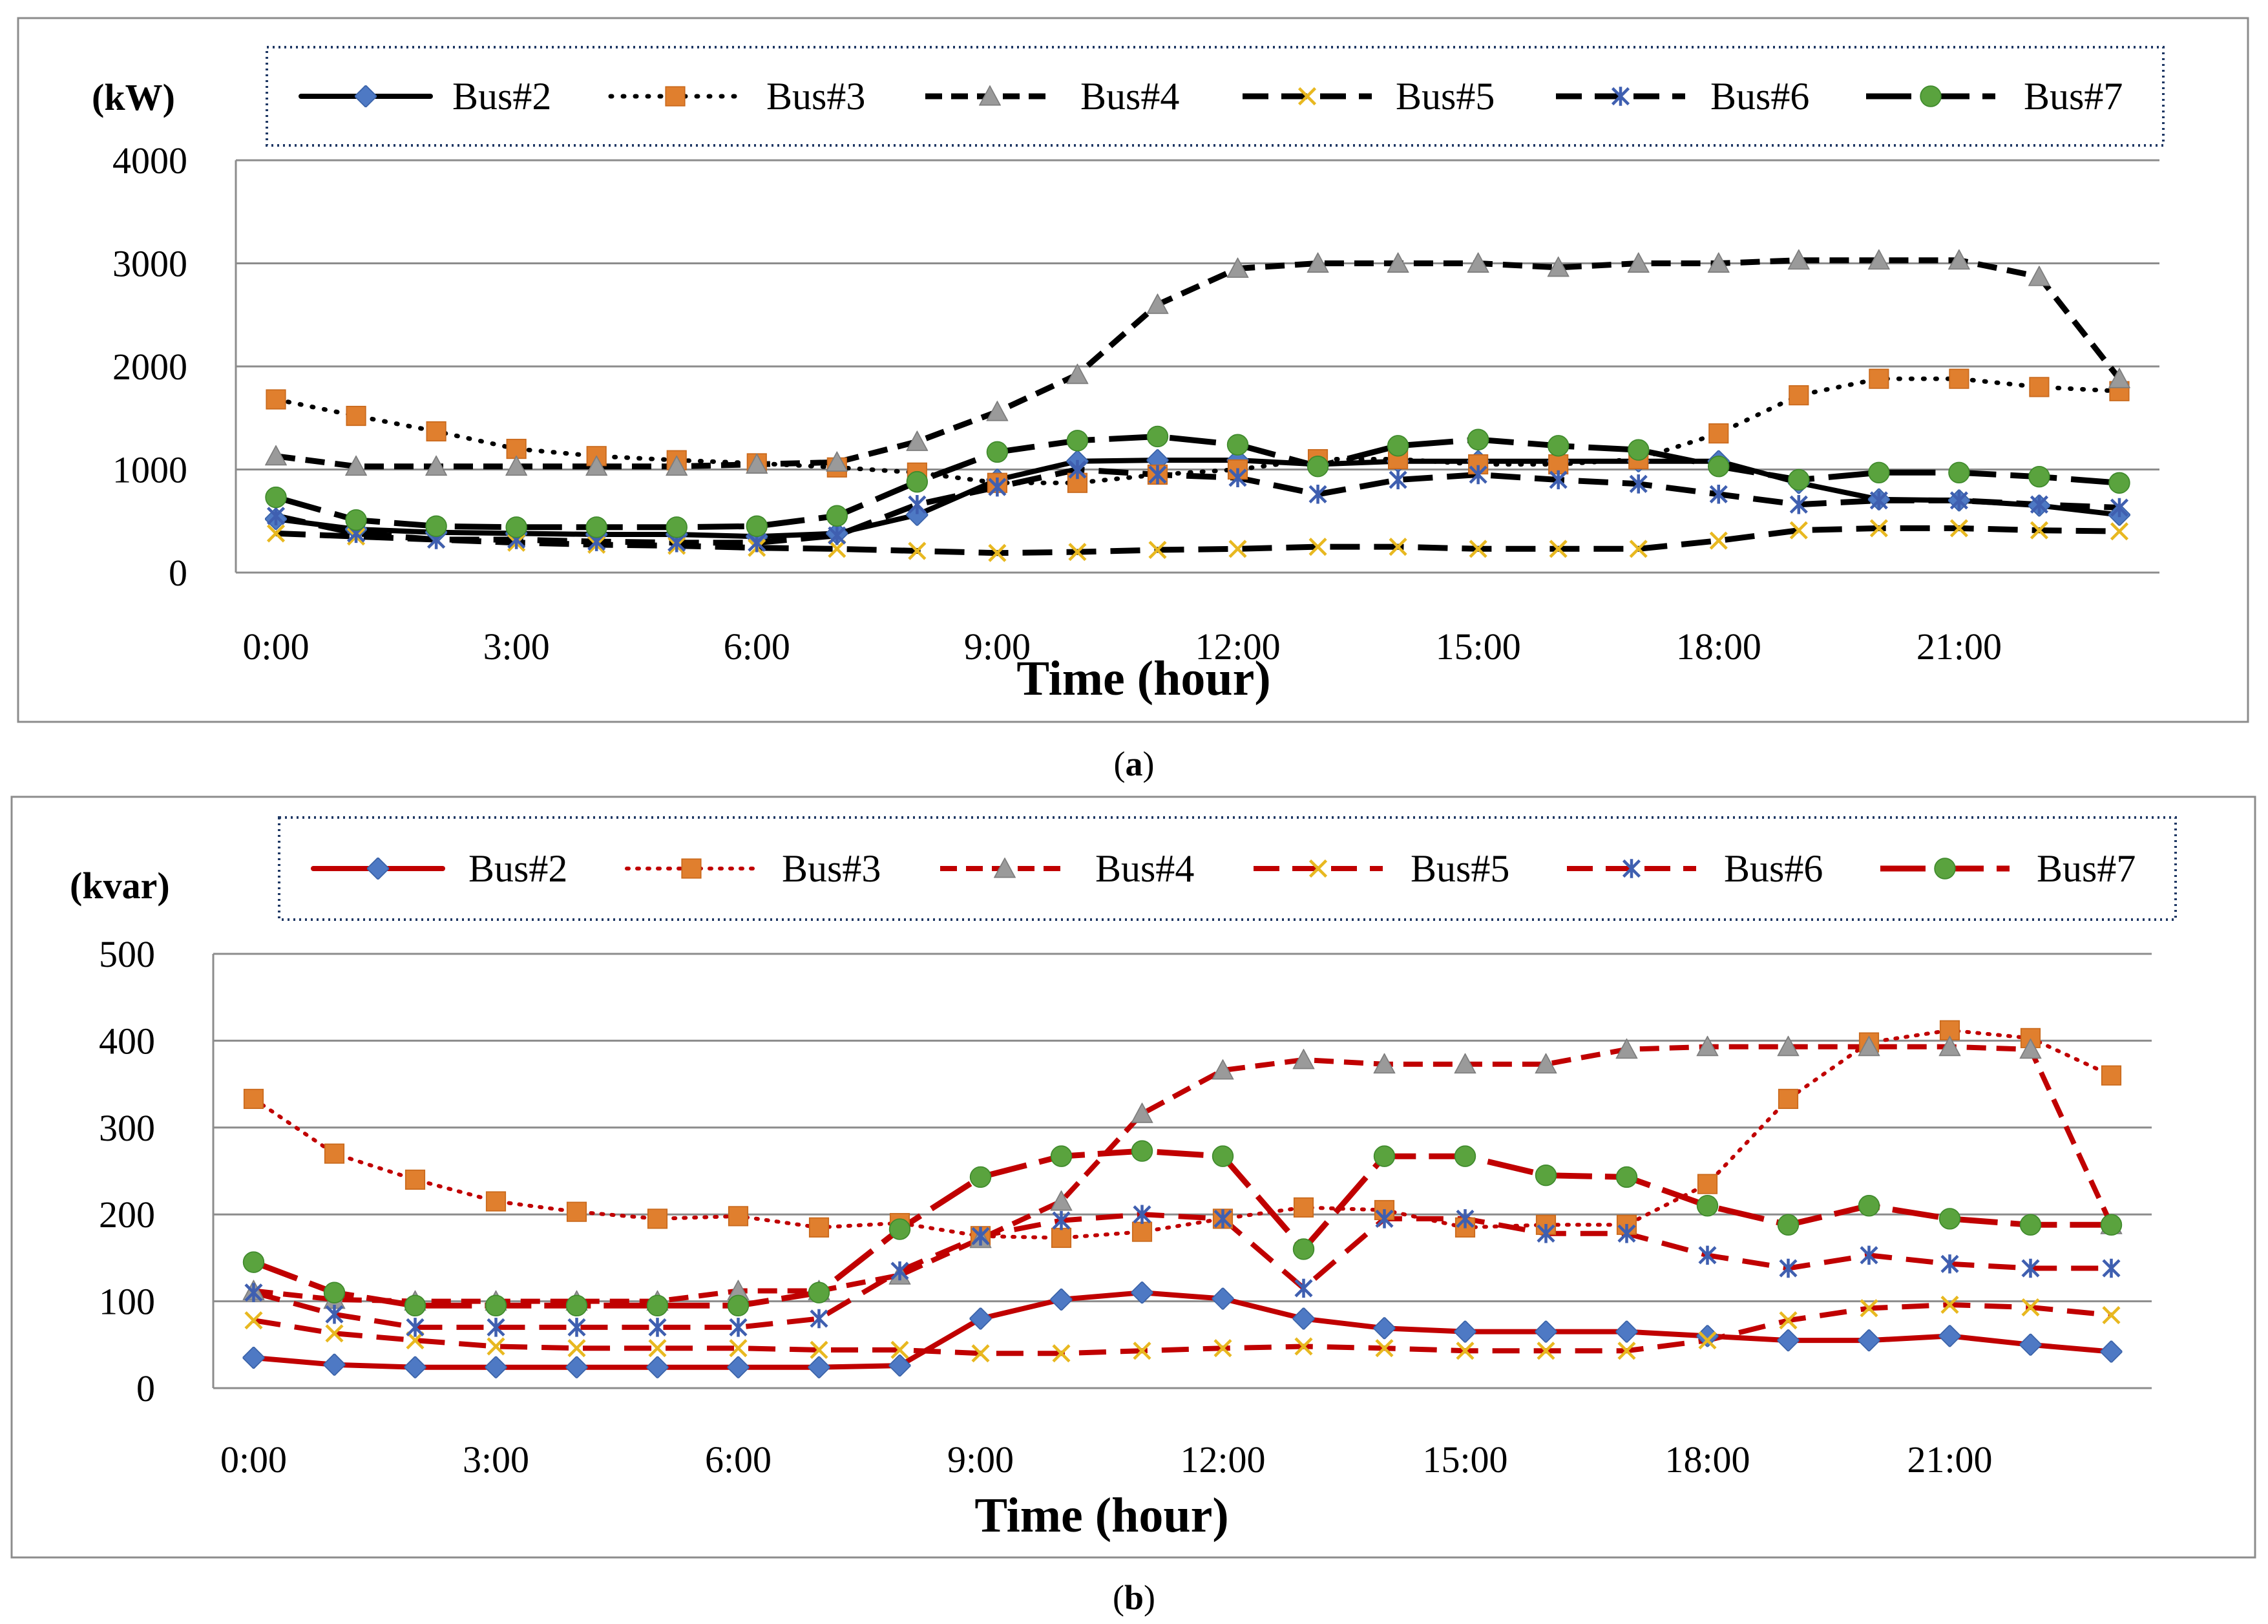  I want to click on panel-a-xtick-label: 0:00, so click(276, 647).